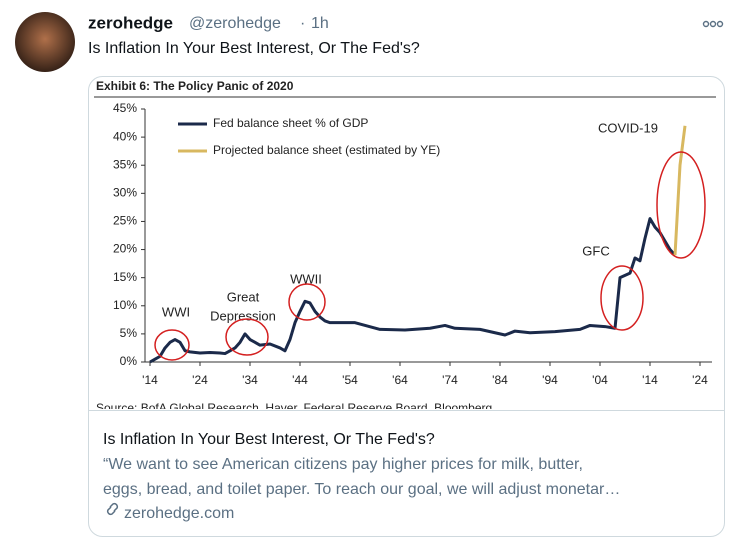 This screenshot has width=742, height=549. Describe the element at coordinates (125, 164) in the screenshot. I see `y-tick-label: 35%` at that location.